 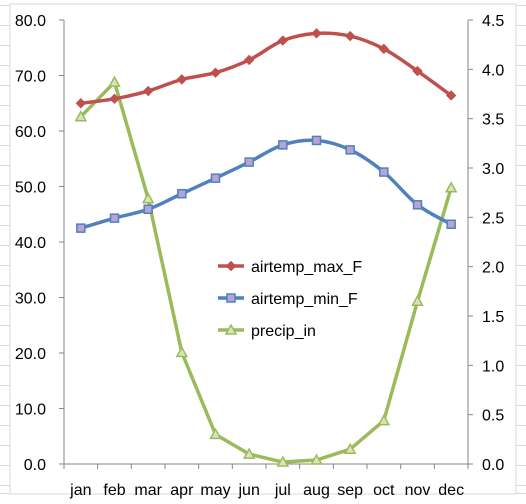 What do you see at coordinates (30, 188) in the screenshot?
I see `left-tick-label: 50.0` at bounding box center [30, 188].